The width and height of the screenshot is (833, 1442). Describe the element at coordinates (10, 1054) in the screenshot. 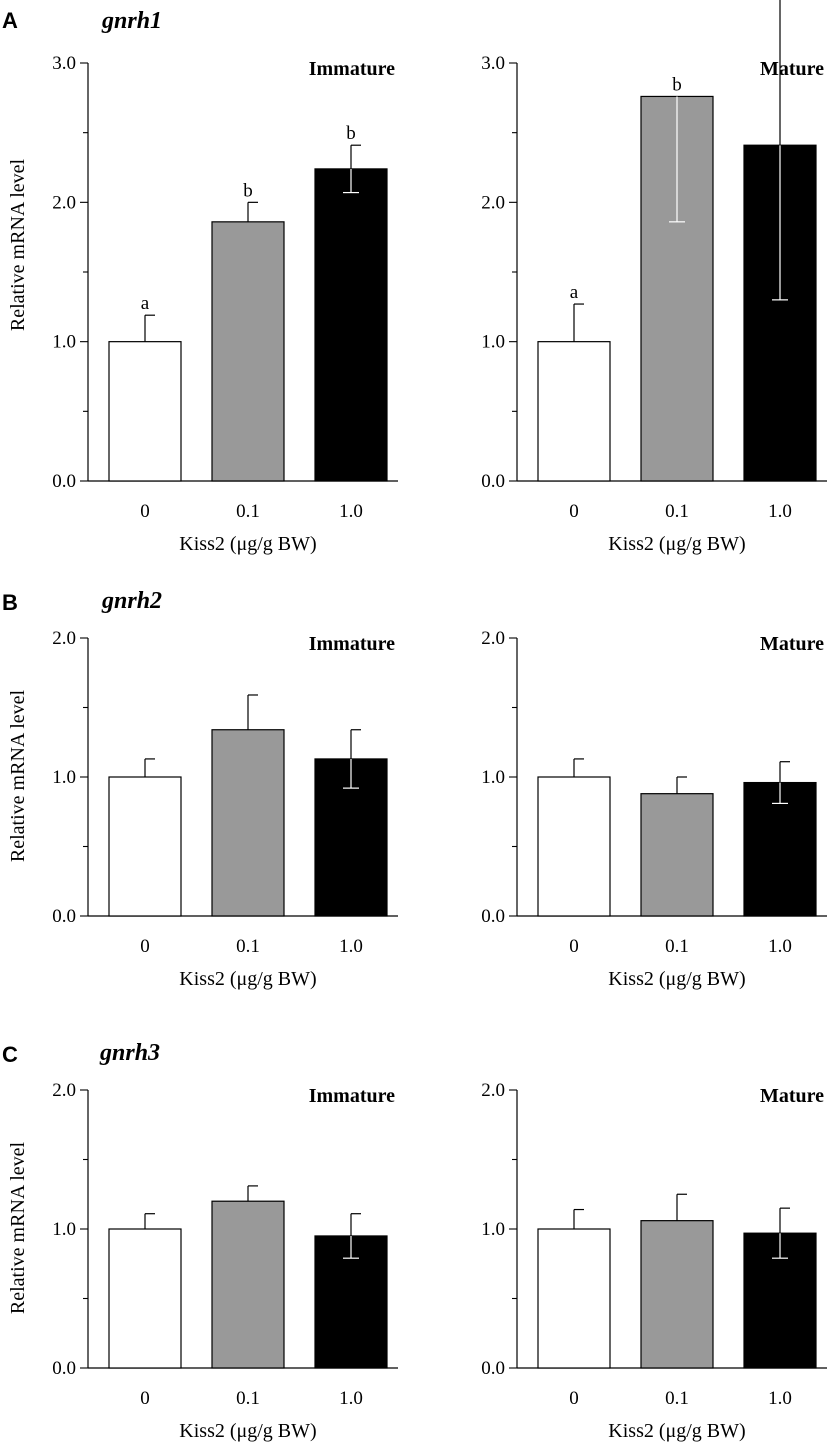

I see `panel-letter: C` at that location.